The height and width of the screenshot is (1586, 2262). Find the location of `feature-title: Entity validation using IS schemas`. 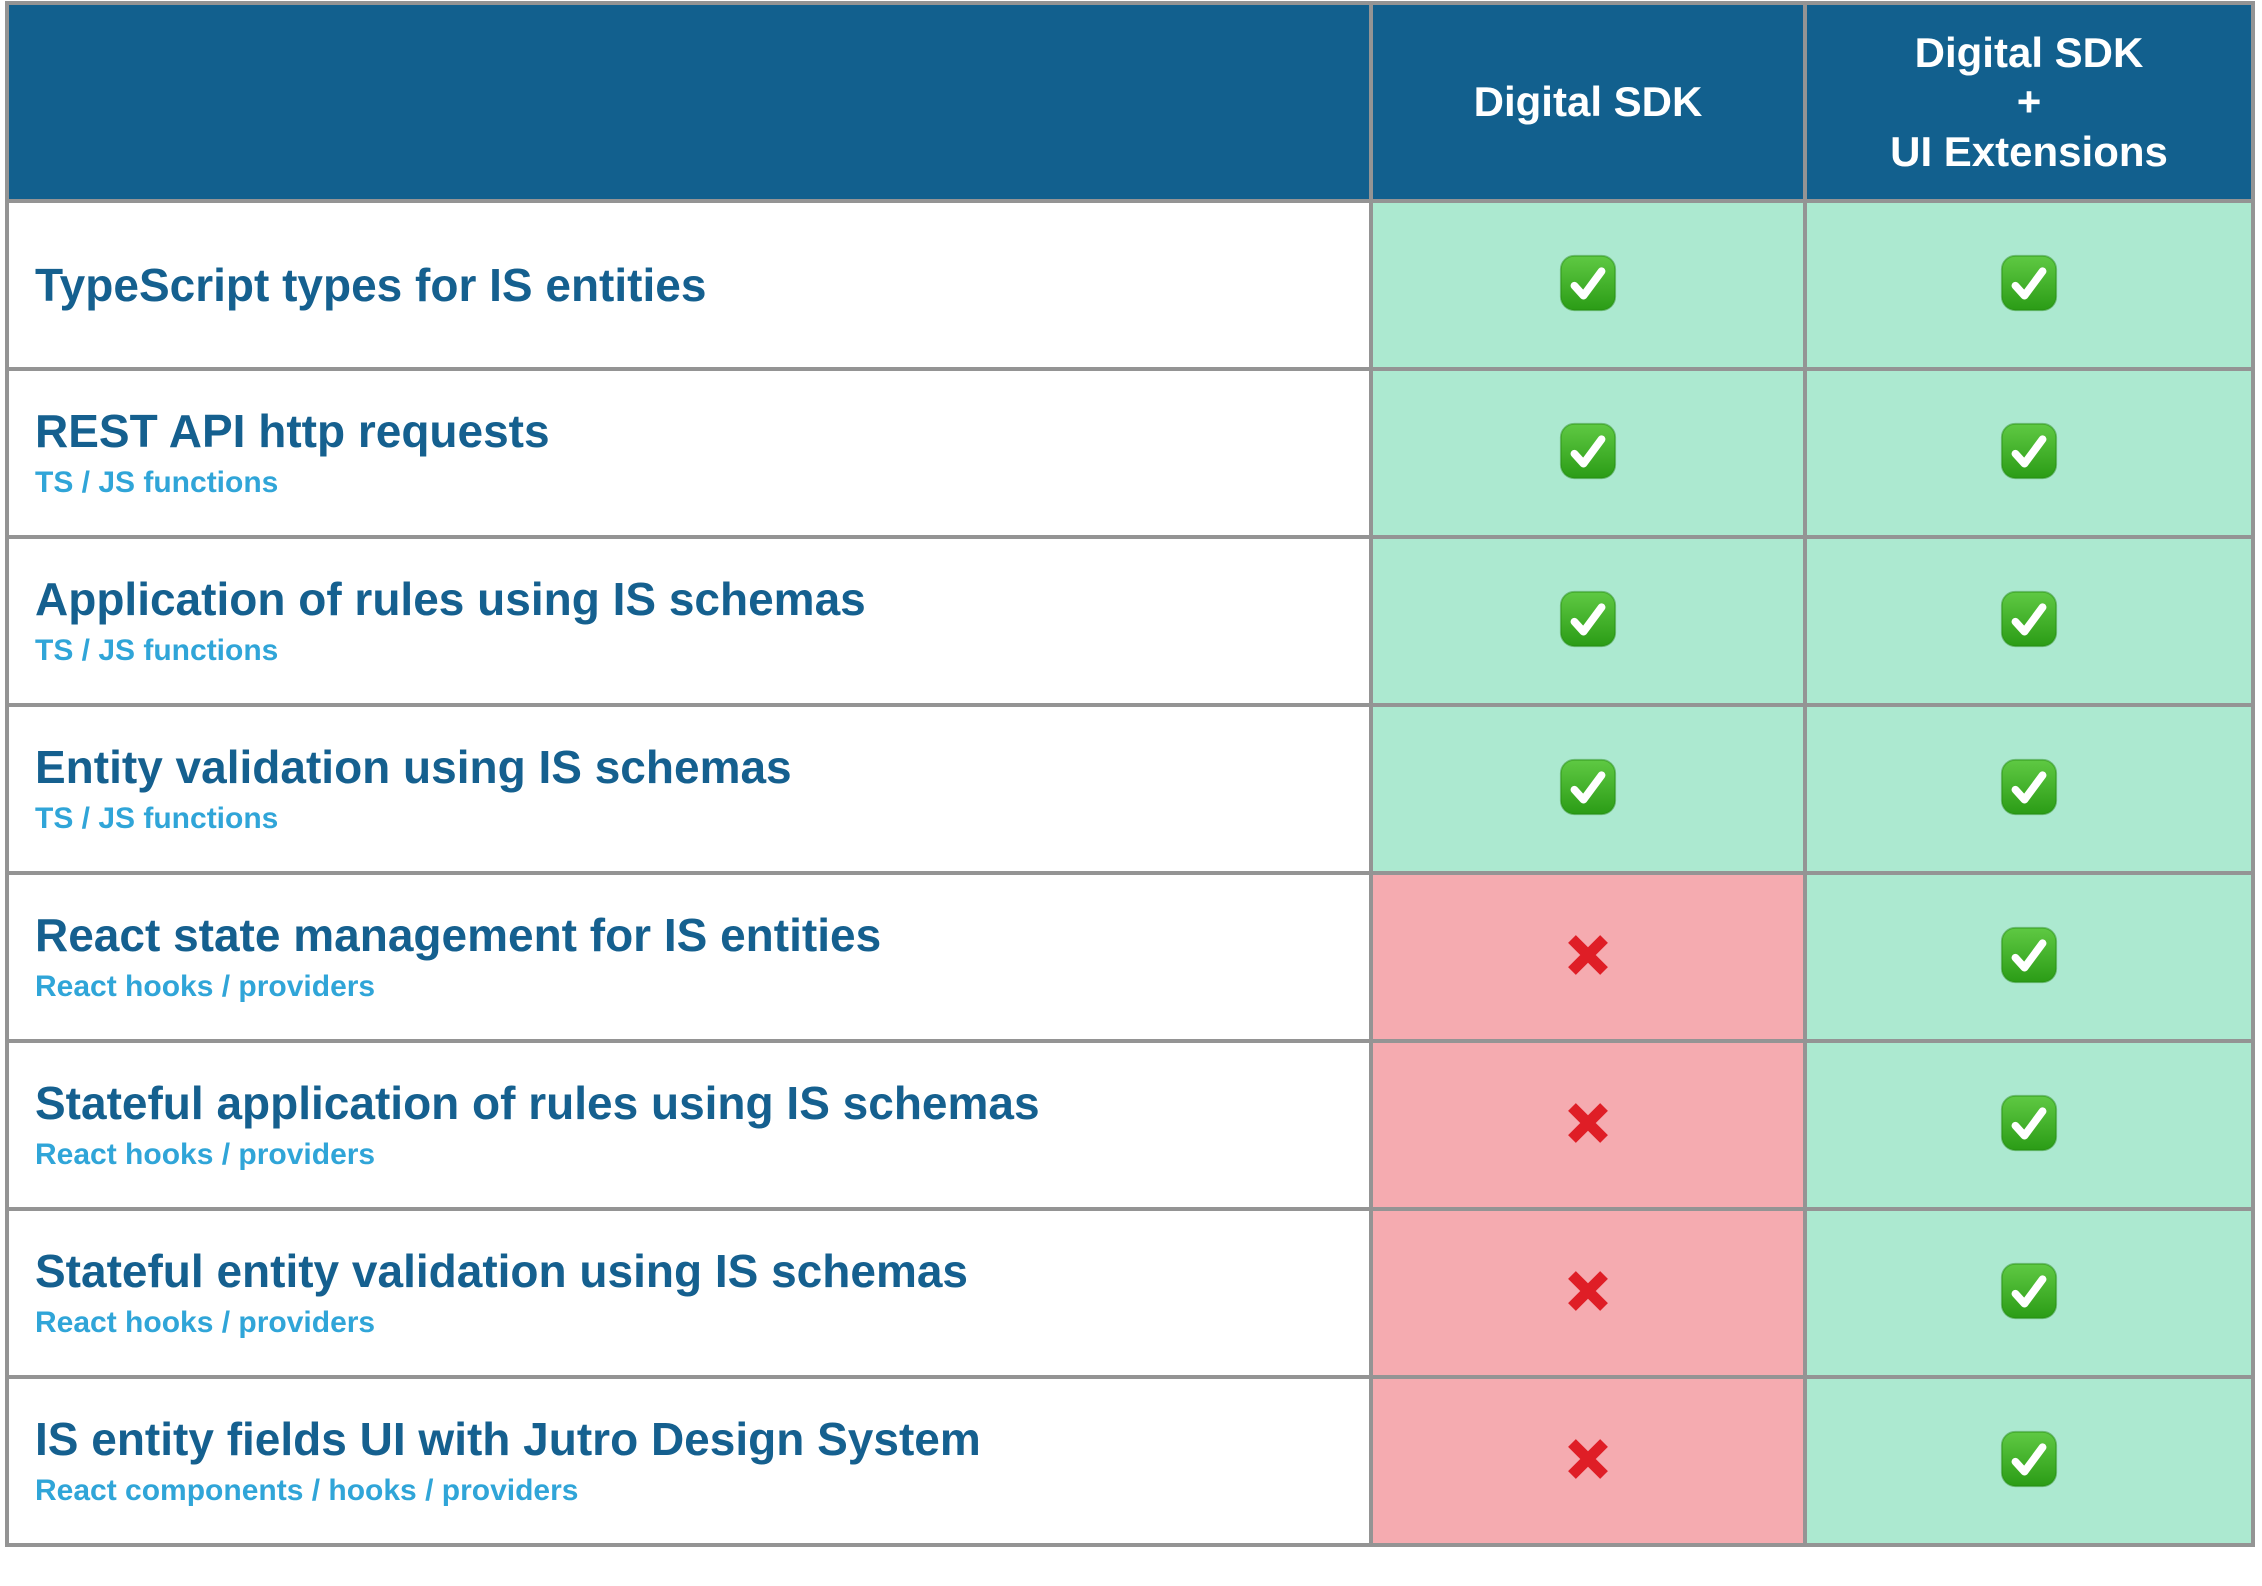

feature-title: Entity validation using IS schemas is located at coordinates (413, 767).